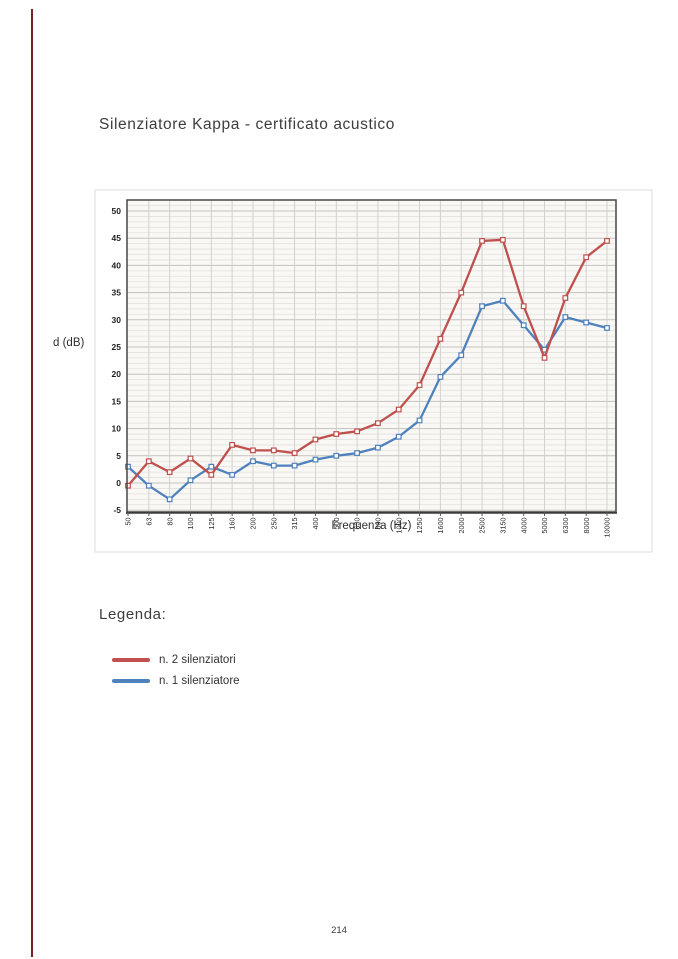 The height and width of the screenshot is (959, 678). What do you see at coordinates (117, 374) in the screenshot?
I see `svg-text: 20` at bounding box center [117, 374].